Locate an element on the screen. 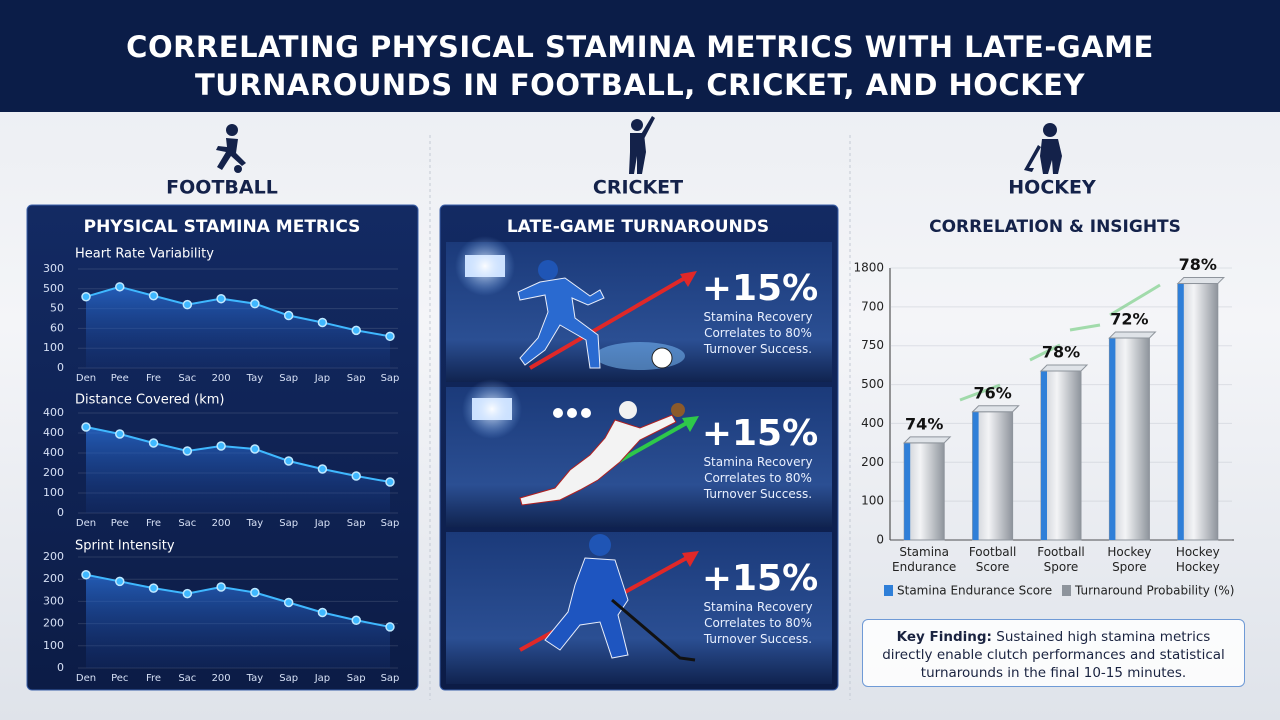  x-tick-label: Jap is located at coordinates (322, 378).